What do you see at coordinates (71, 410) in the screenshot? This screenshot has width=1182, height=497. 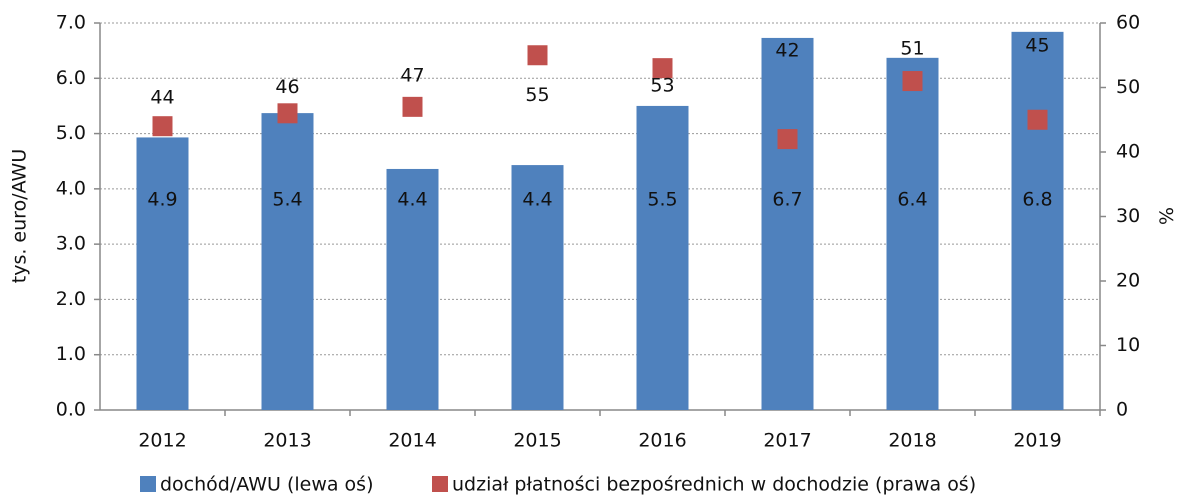 I see `y-tick-label: 0.0` at bounding box center [71, 410].